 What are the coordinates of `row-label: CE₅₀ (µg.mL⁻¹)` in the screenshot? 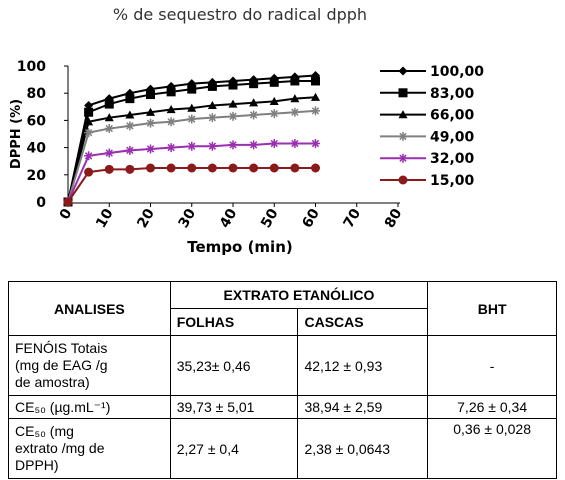 It's located at (89, 407).